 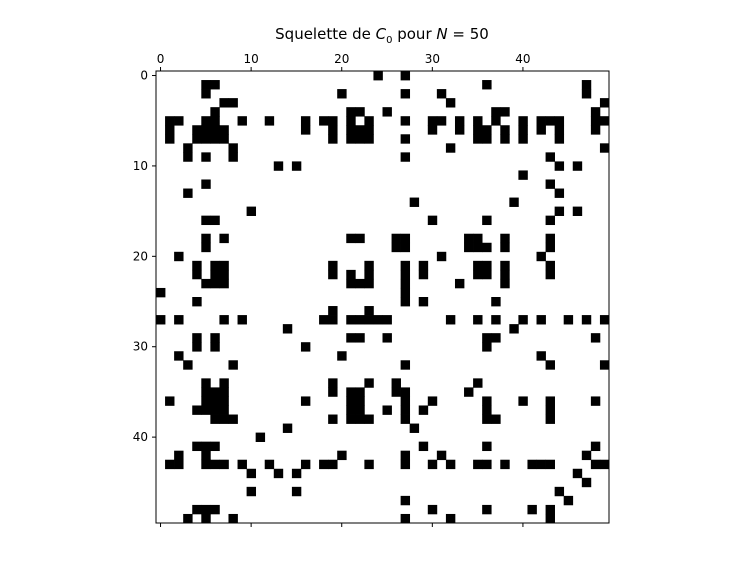 What do you see at coordinates (161, 59) in the screenshot?
I see `x-tick-label: 0` at bounding box center [161, 59].